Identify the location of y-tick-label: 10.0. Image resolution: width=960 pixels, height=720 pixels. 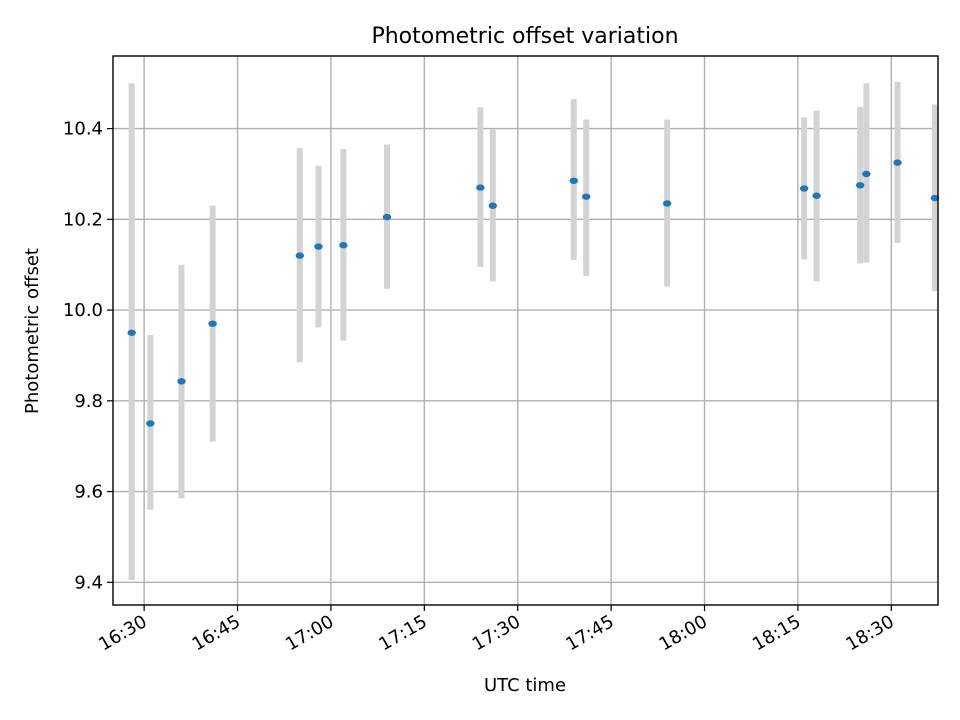
(83, 310).